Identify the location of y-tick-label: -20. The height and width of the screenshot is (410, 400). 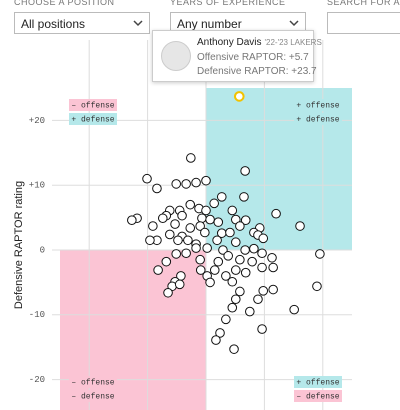
(37, 380).